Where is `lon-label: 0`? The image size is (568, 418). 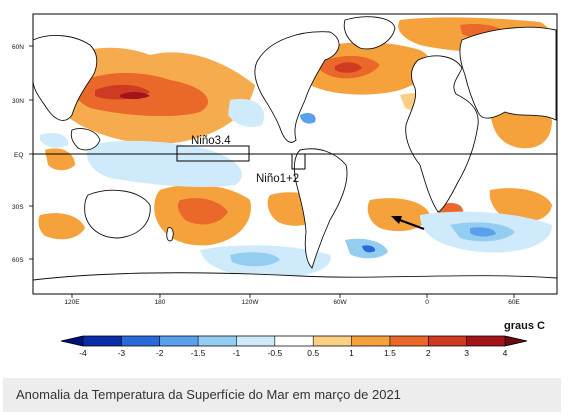 lon-label: 0 is located at coordinates (427, 302).